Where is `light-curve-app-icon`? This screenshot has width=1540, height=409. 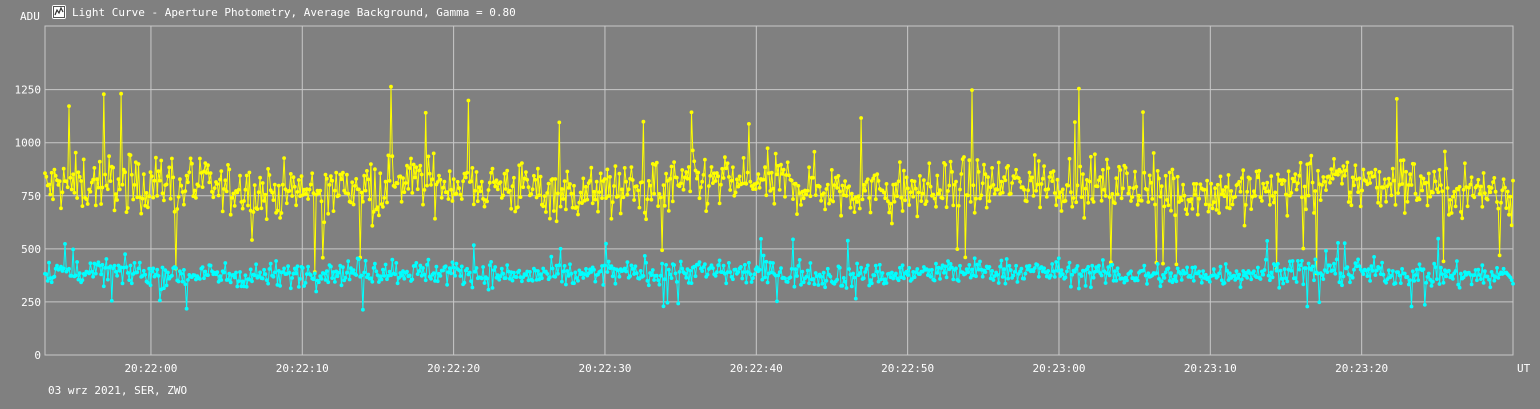 light-curve-app-icon is located at coordinates (59, 12).